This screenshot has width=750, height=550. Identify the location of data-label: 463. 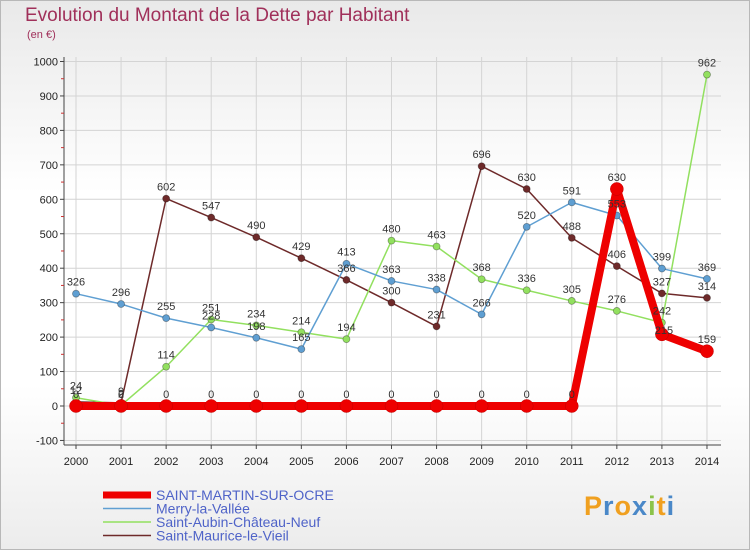
(436, 235).